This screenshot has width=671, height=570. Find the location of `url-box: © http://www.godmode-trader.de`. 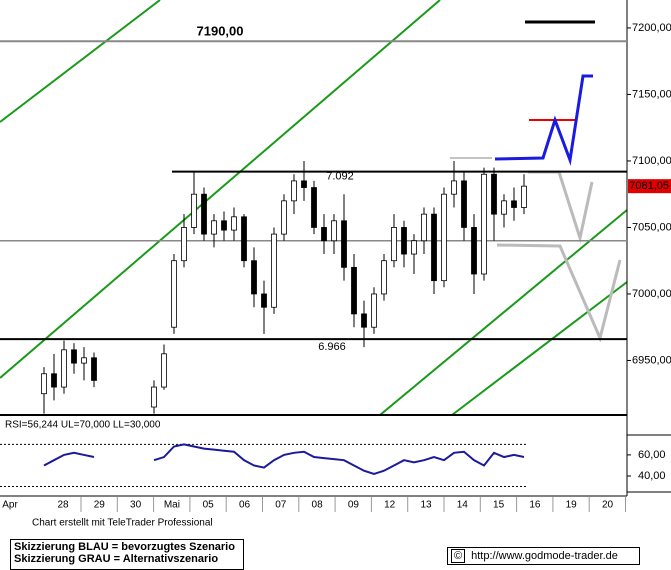

url-box: © http://www.godmode-trader.de is located at coordinates (543, 556).